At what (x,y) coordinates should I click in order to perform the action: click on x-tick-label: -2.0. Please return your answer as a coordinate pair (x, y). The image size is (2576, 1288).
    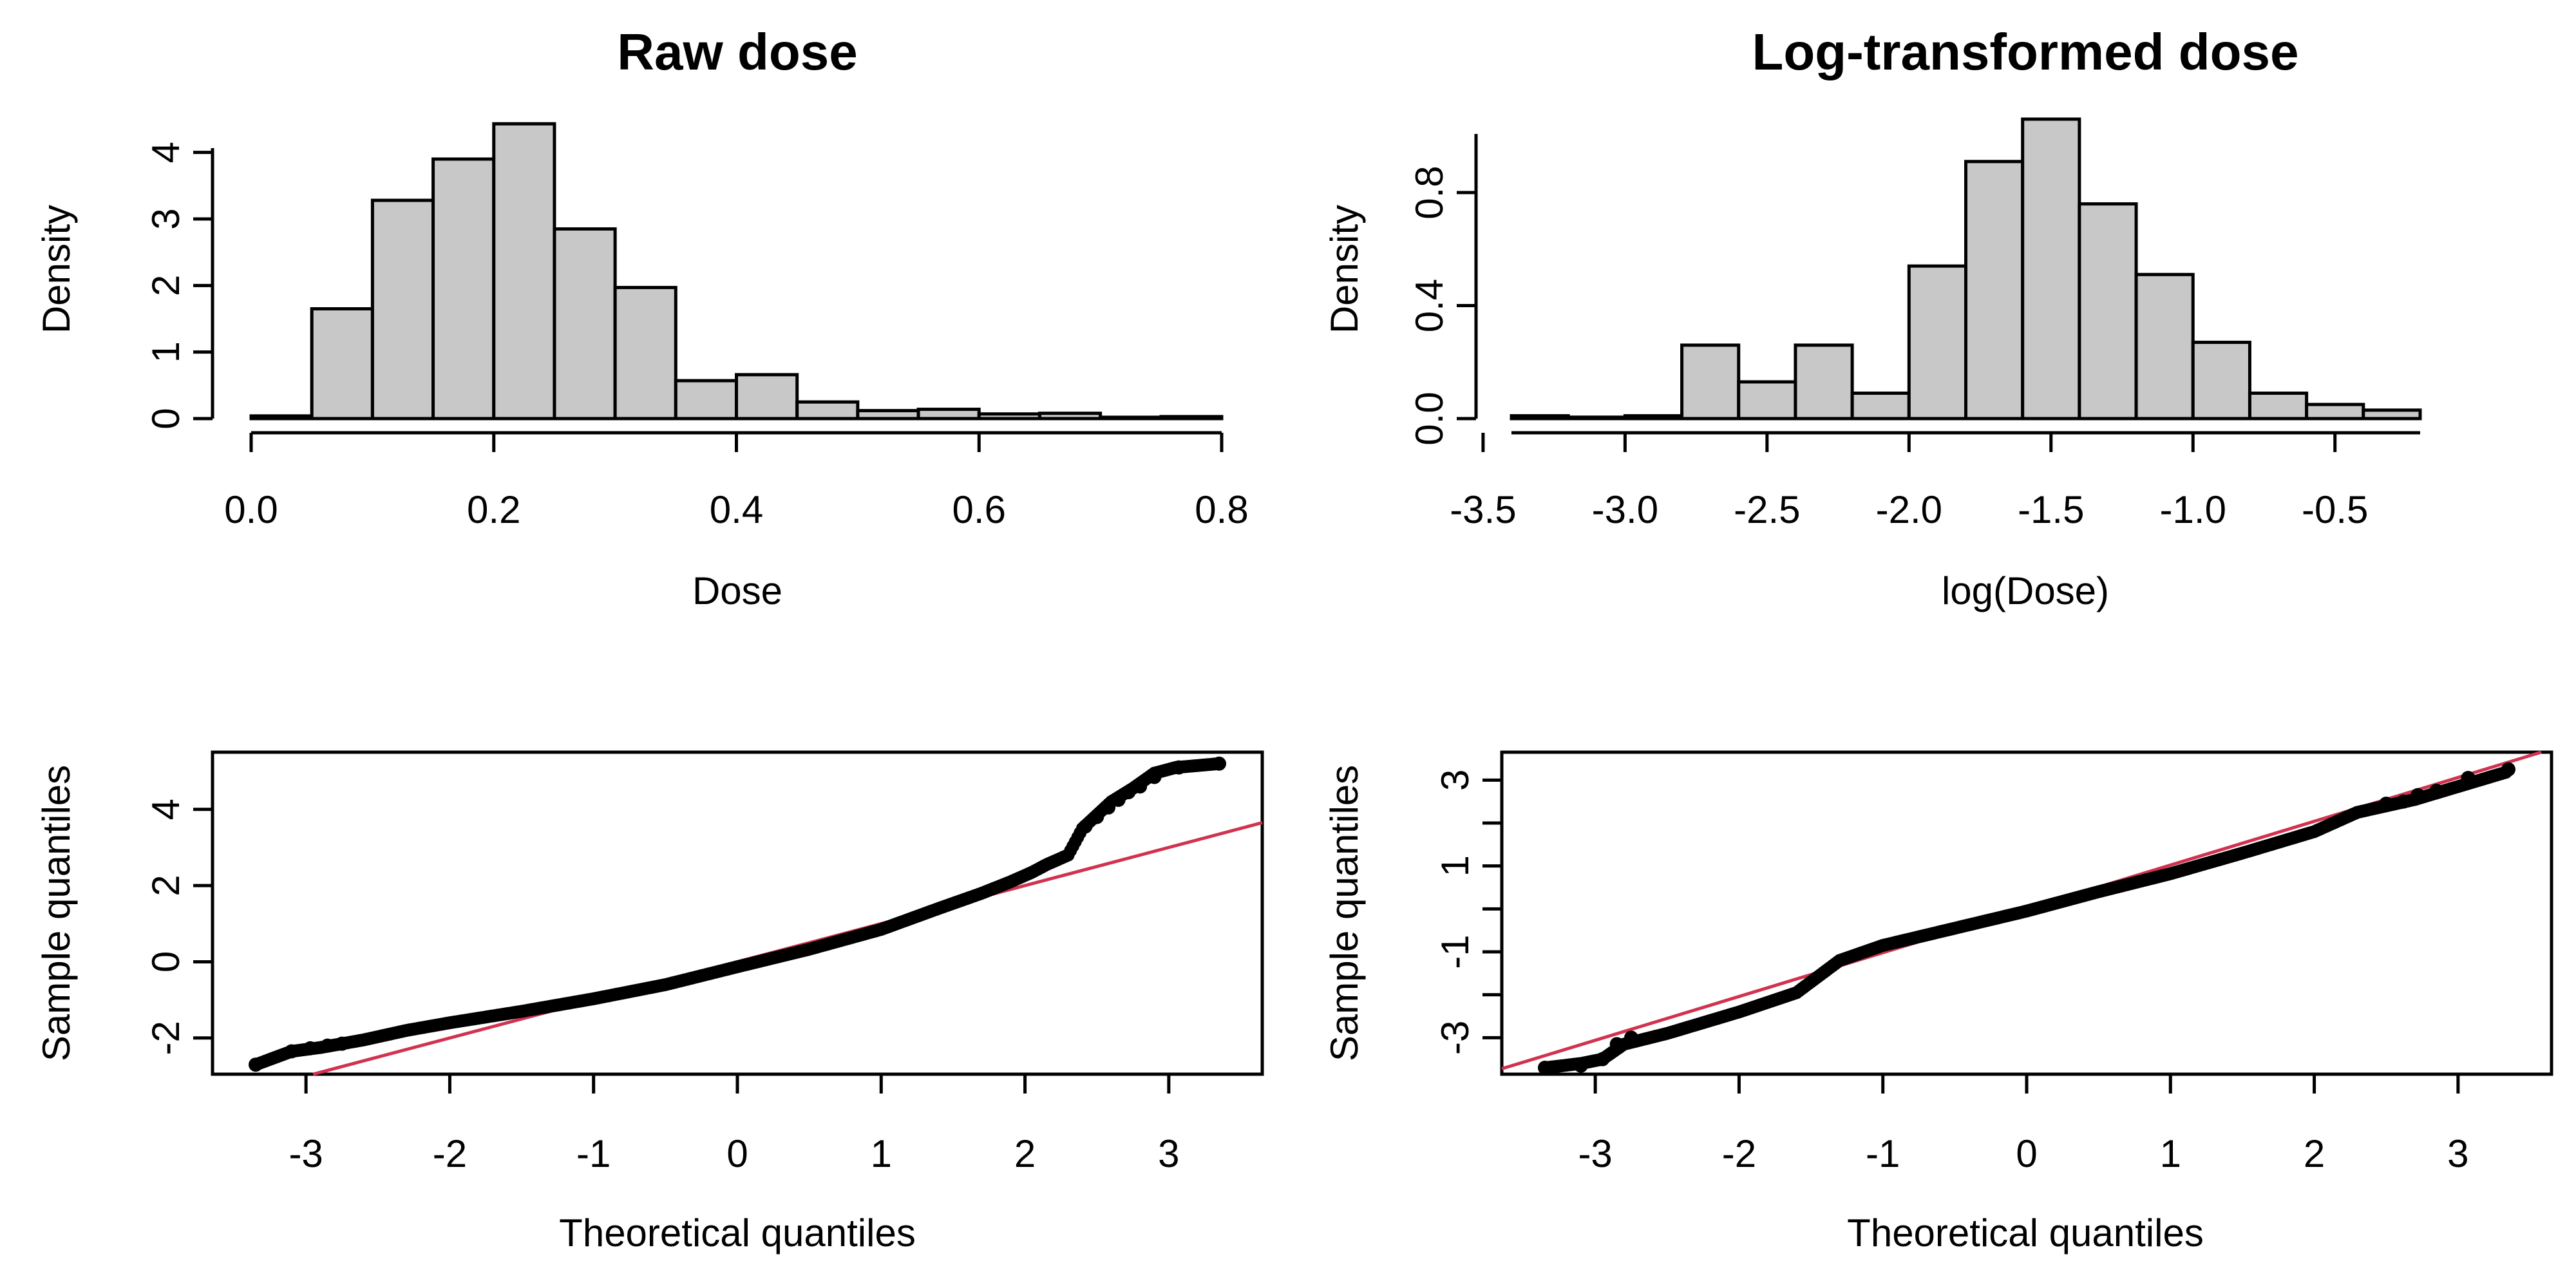
    Looking at the image, I should click on (1909, 510).